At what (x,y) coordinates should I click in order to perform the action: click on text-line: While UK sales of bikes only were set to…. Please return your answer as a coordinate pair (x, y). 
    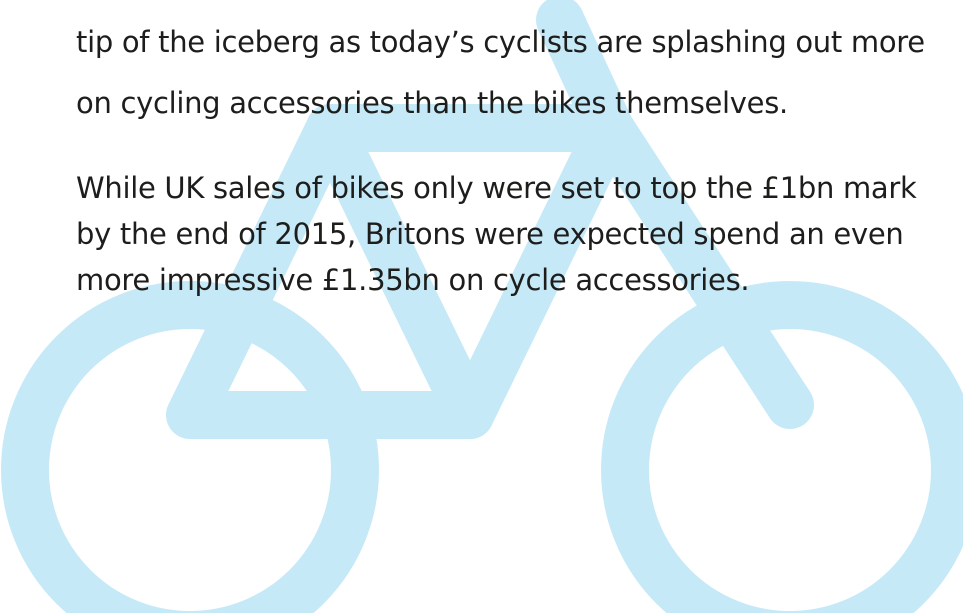
    Looking at the image, I should click on (496, 188).